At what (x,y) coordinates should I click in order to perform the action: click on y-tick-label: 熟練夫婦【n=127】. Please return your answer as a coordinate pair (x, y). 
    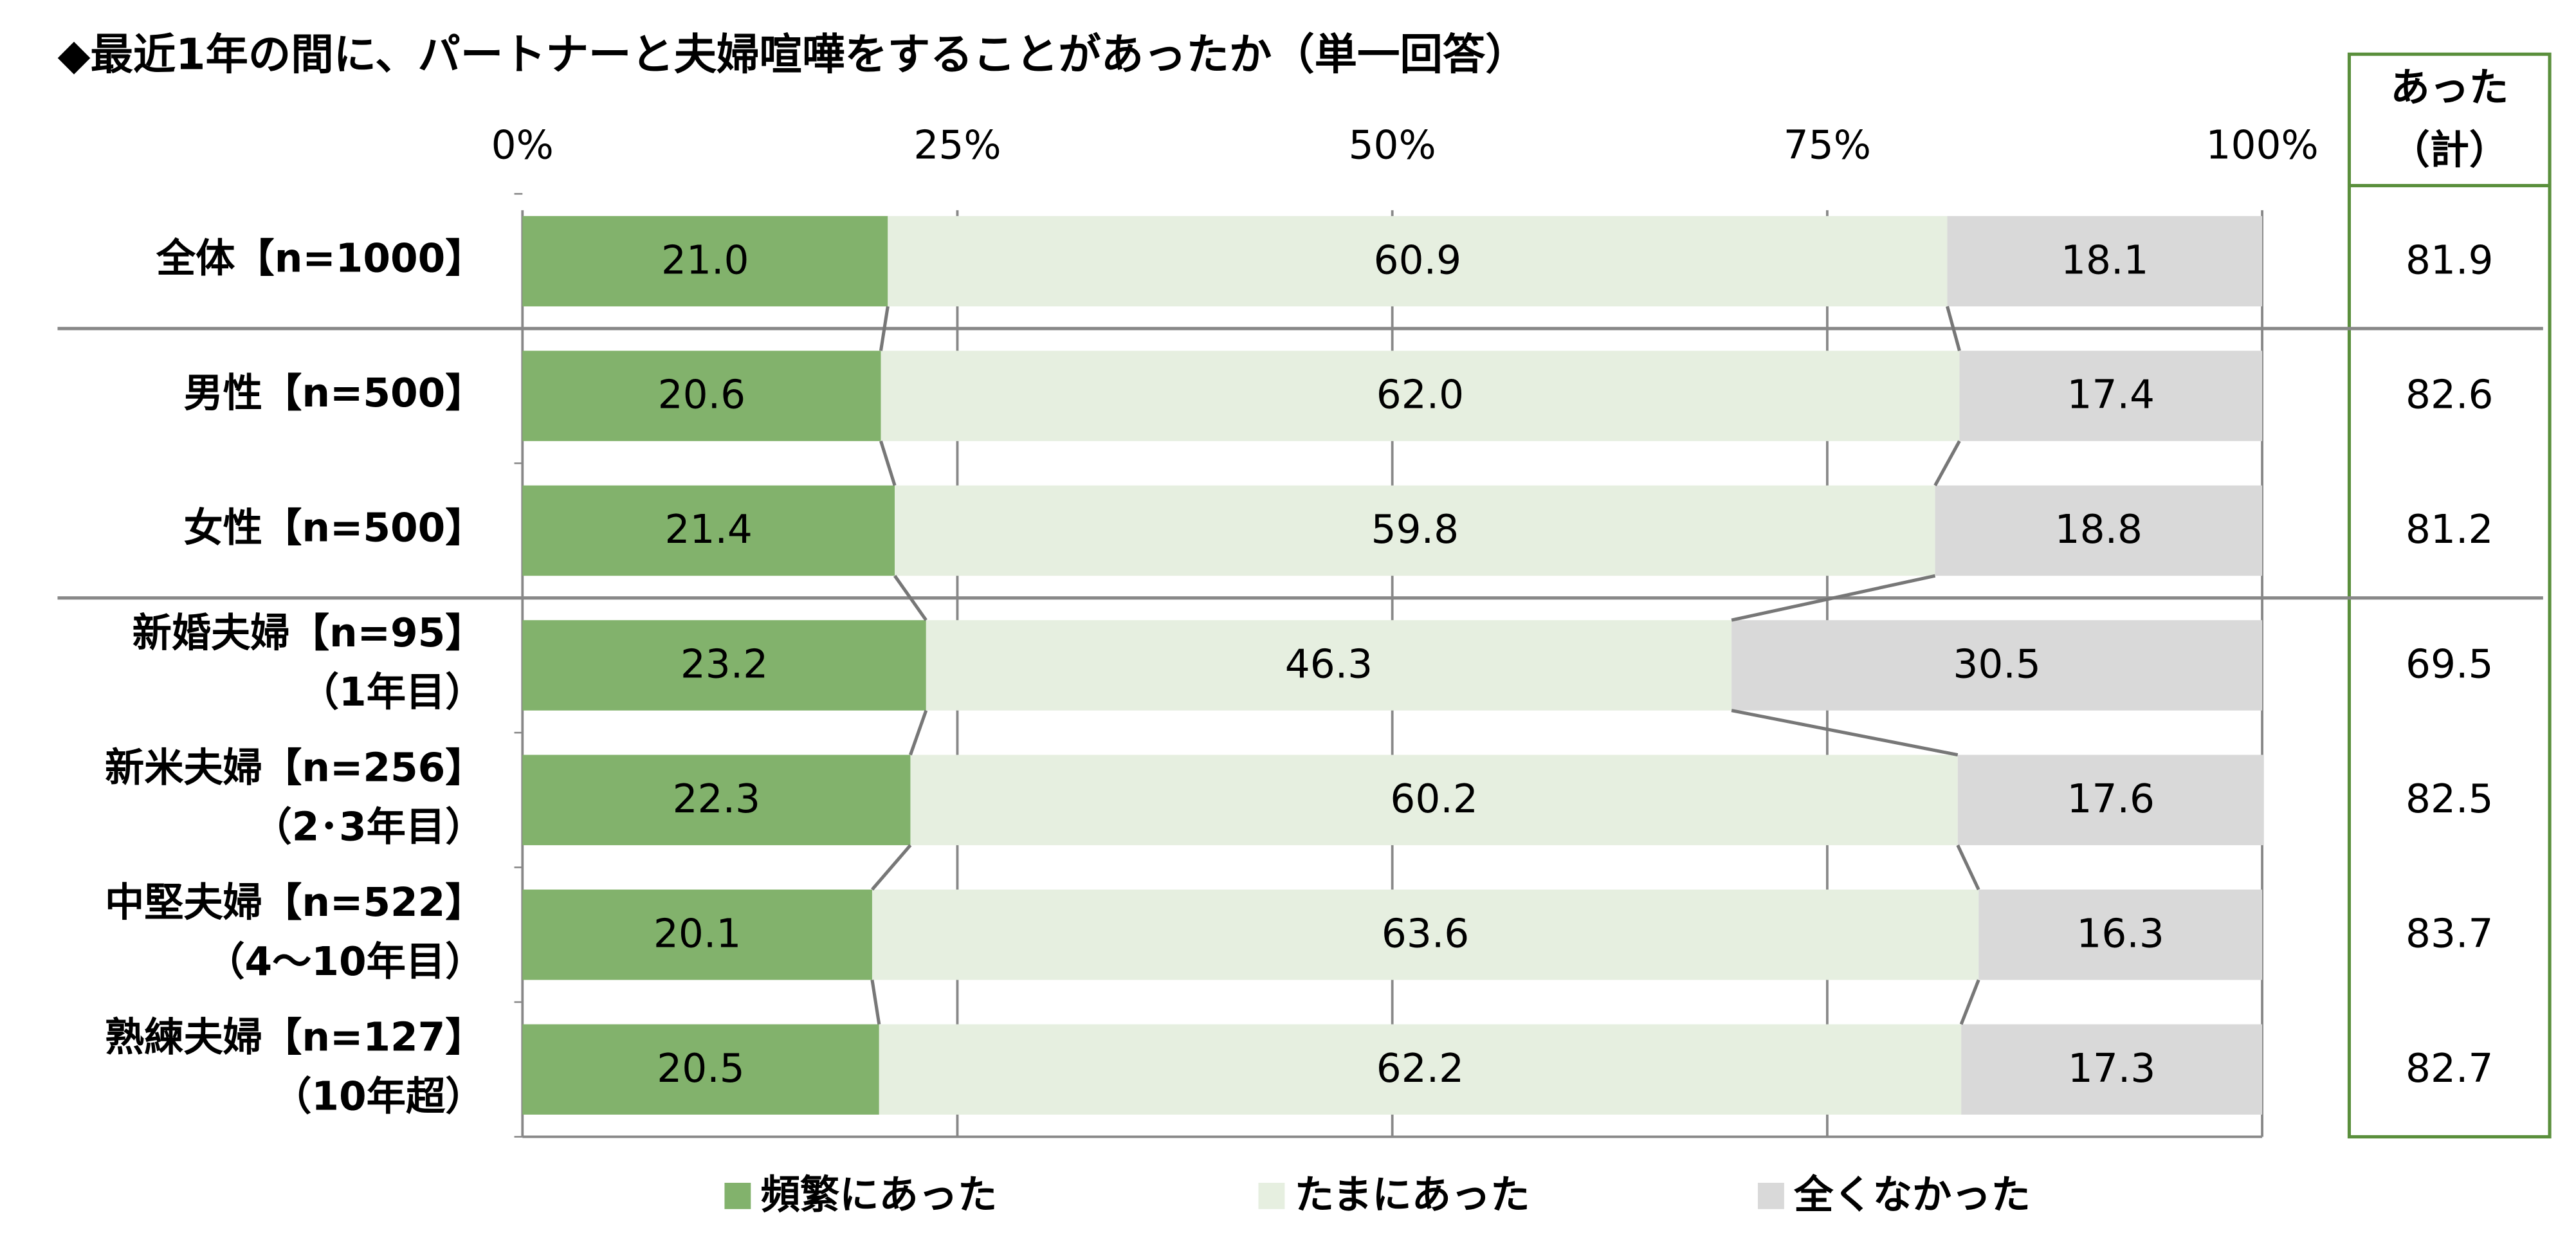
    Looking at the image, I should click on (295, 1037).